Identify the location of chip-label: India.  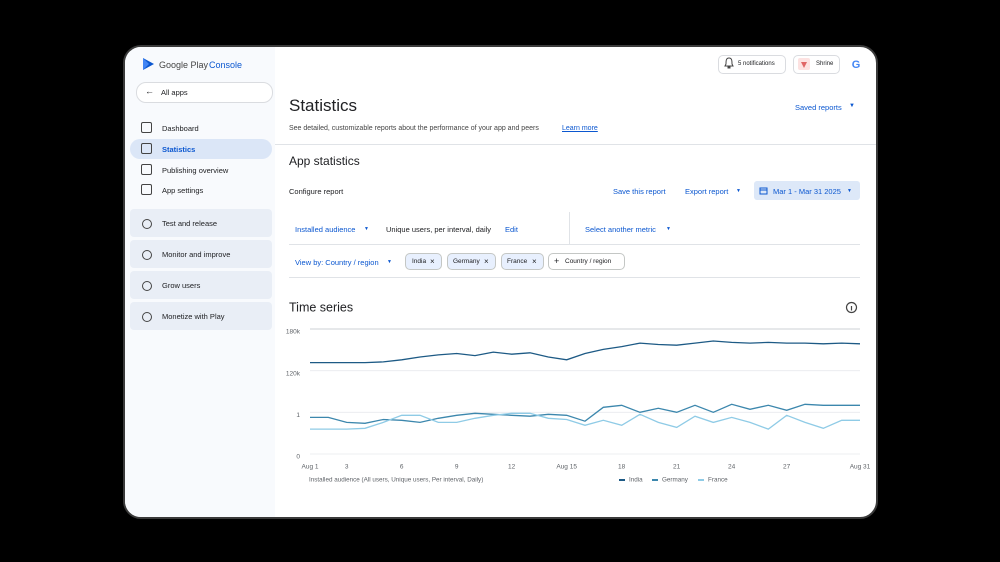
(419, 261).